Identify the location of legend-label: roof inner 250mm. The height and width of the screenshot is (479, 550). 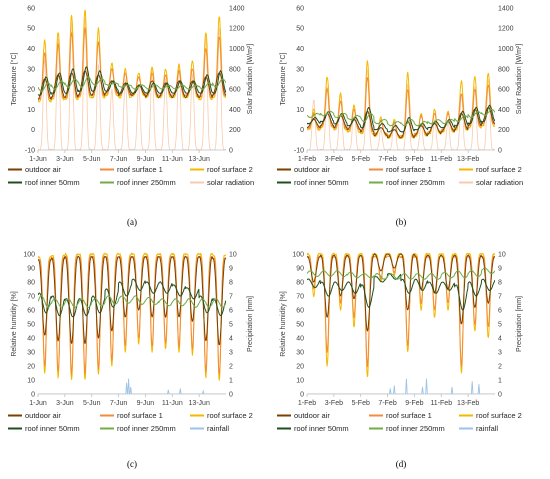
(415, 182).